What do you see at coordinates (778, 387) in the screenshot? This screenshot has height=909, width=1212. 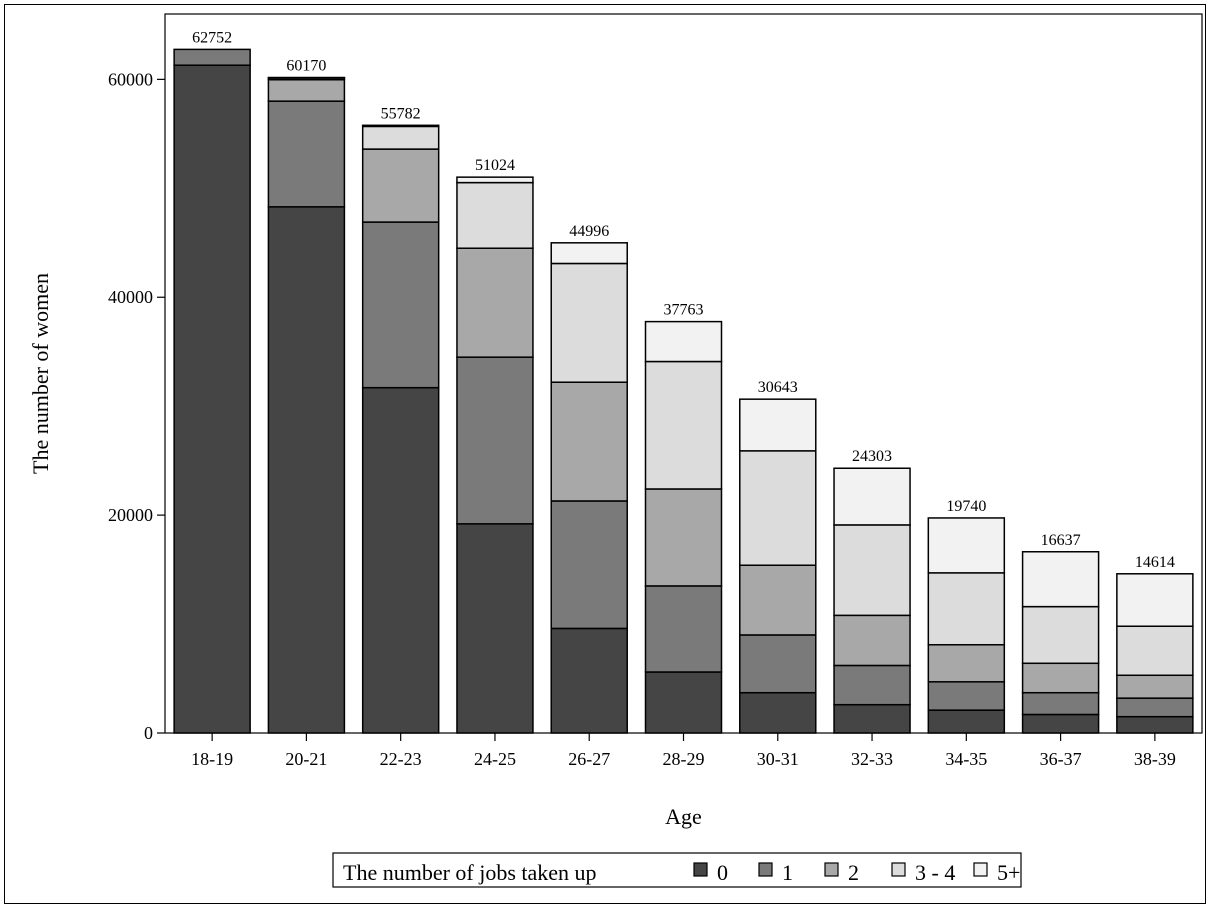 I see `bar-total-label: 30643` at bounding box center [778, 387].